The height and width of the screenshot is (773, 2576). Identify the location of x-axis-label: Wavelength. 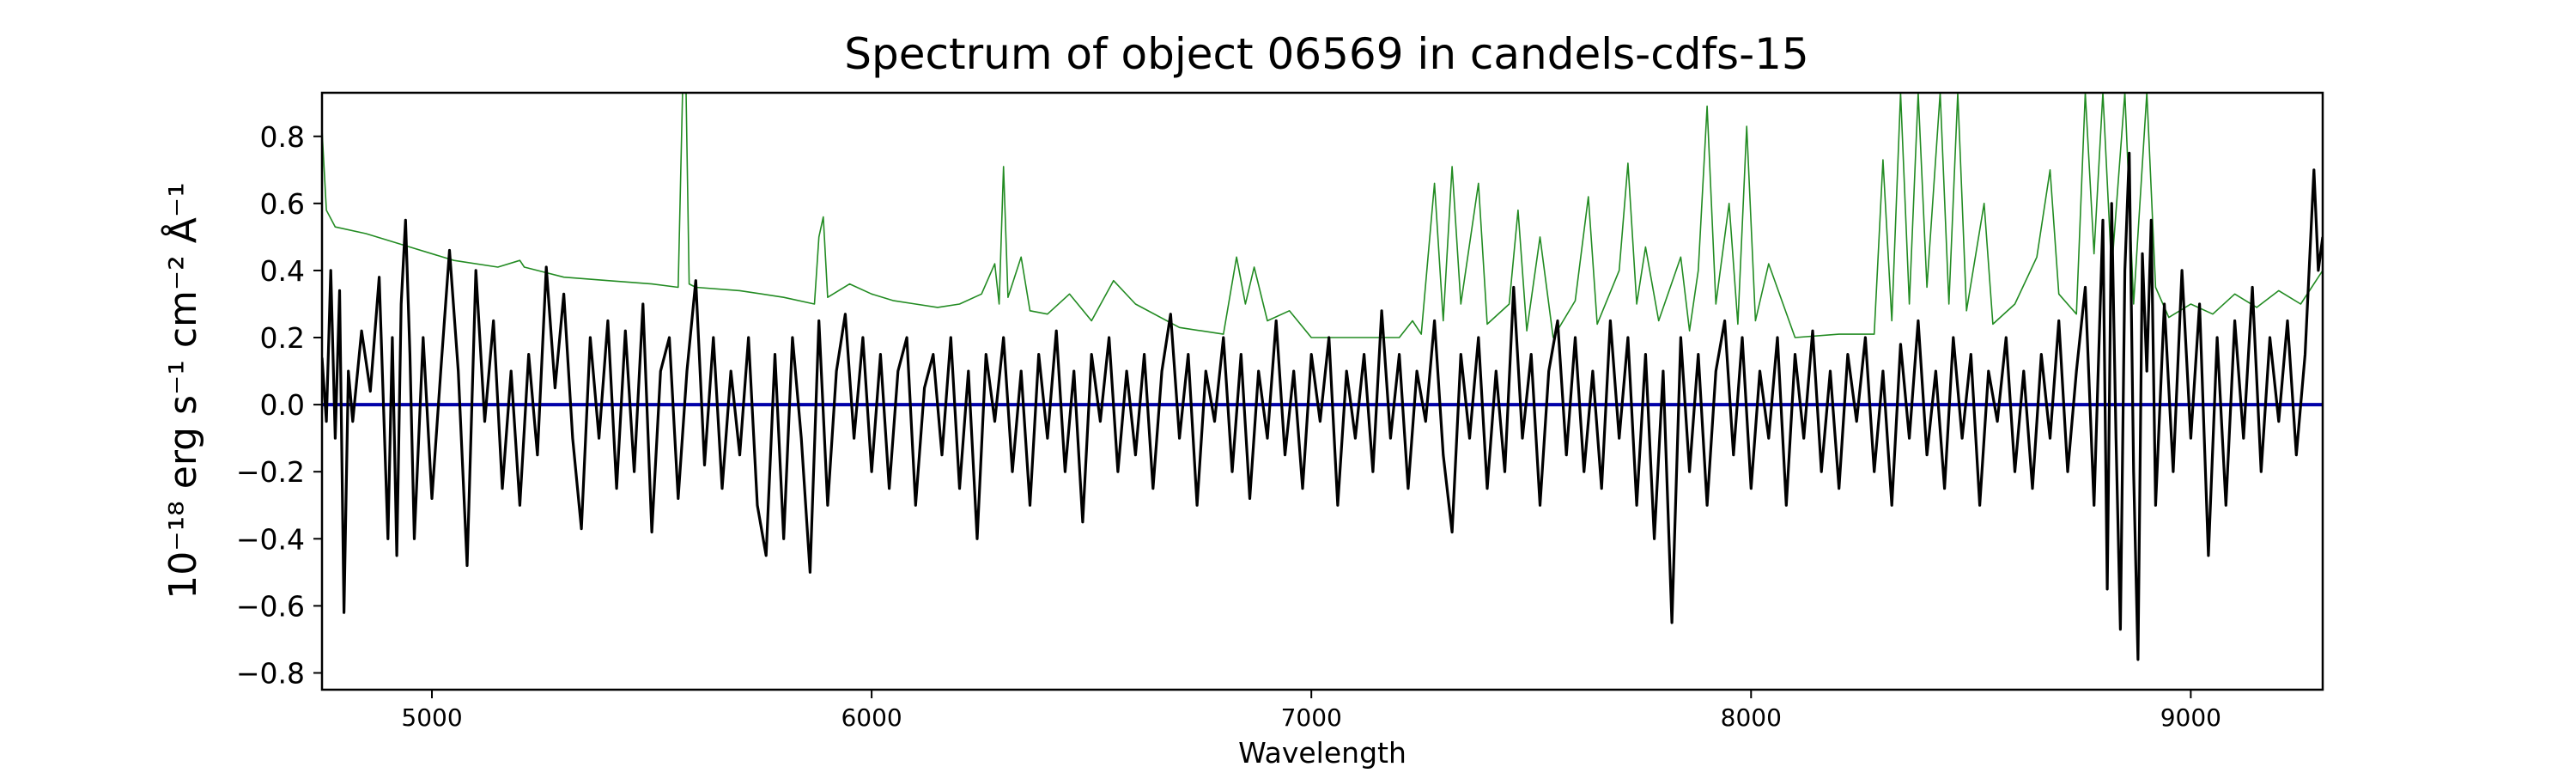
(1322, 753).